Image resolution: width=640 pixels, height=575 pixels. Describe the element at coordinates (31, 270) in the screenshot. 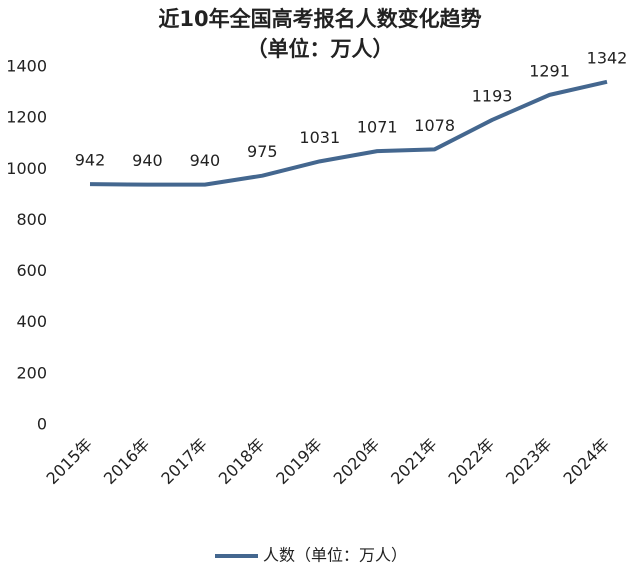

I see `y-tick-label: 600` at that location.